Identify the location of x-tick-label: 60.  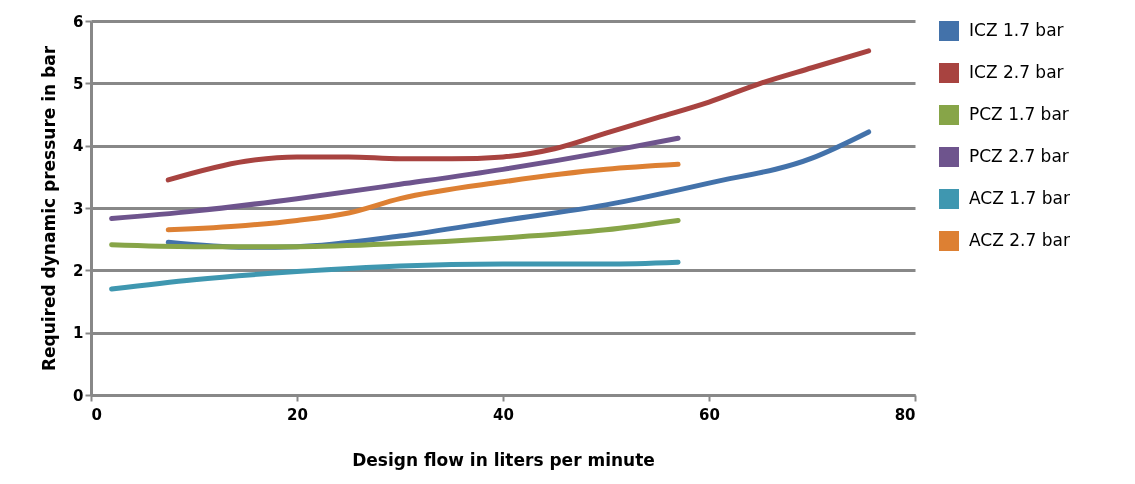
(709, 414).